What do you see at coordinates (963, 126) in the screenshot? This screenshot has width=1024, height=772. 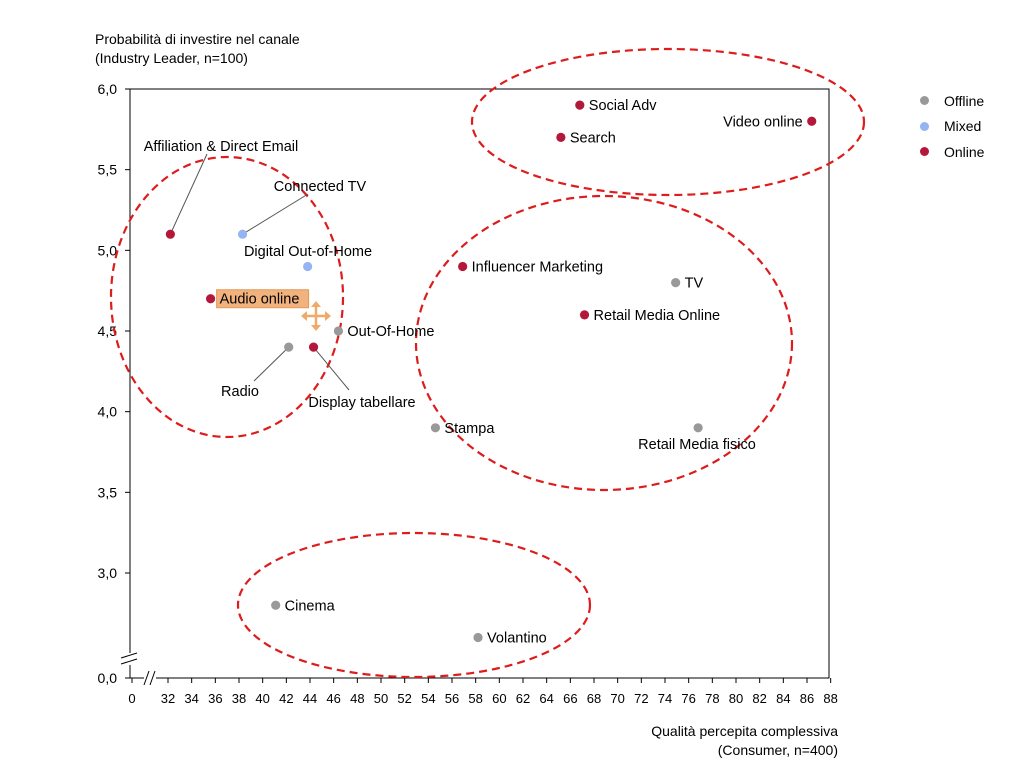 I see `legend-label-mixed: Mixed` at bounding box center [963, 126].